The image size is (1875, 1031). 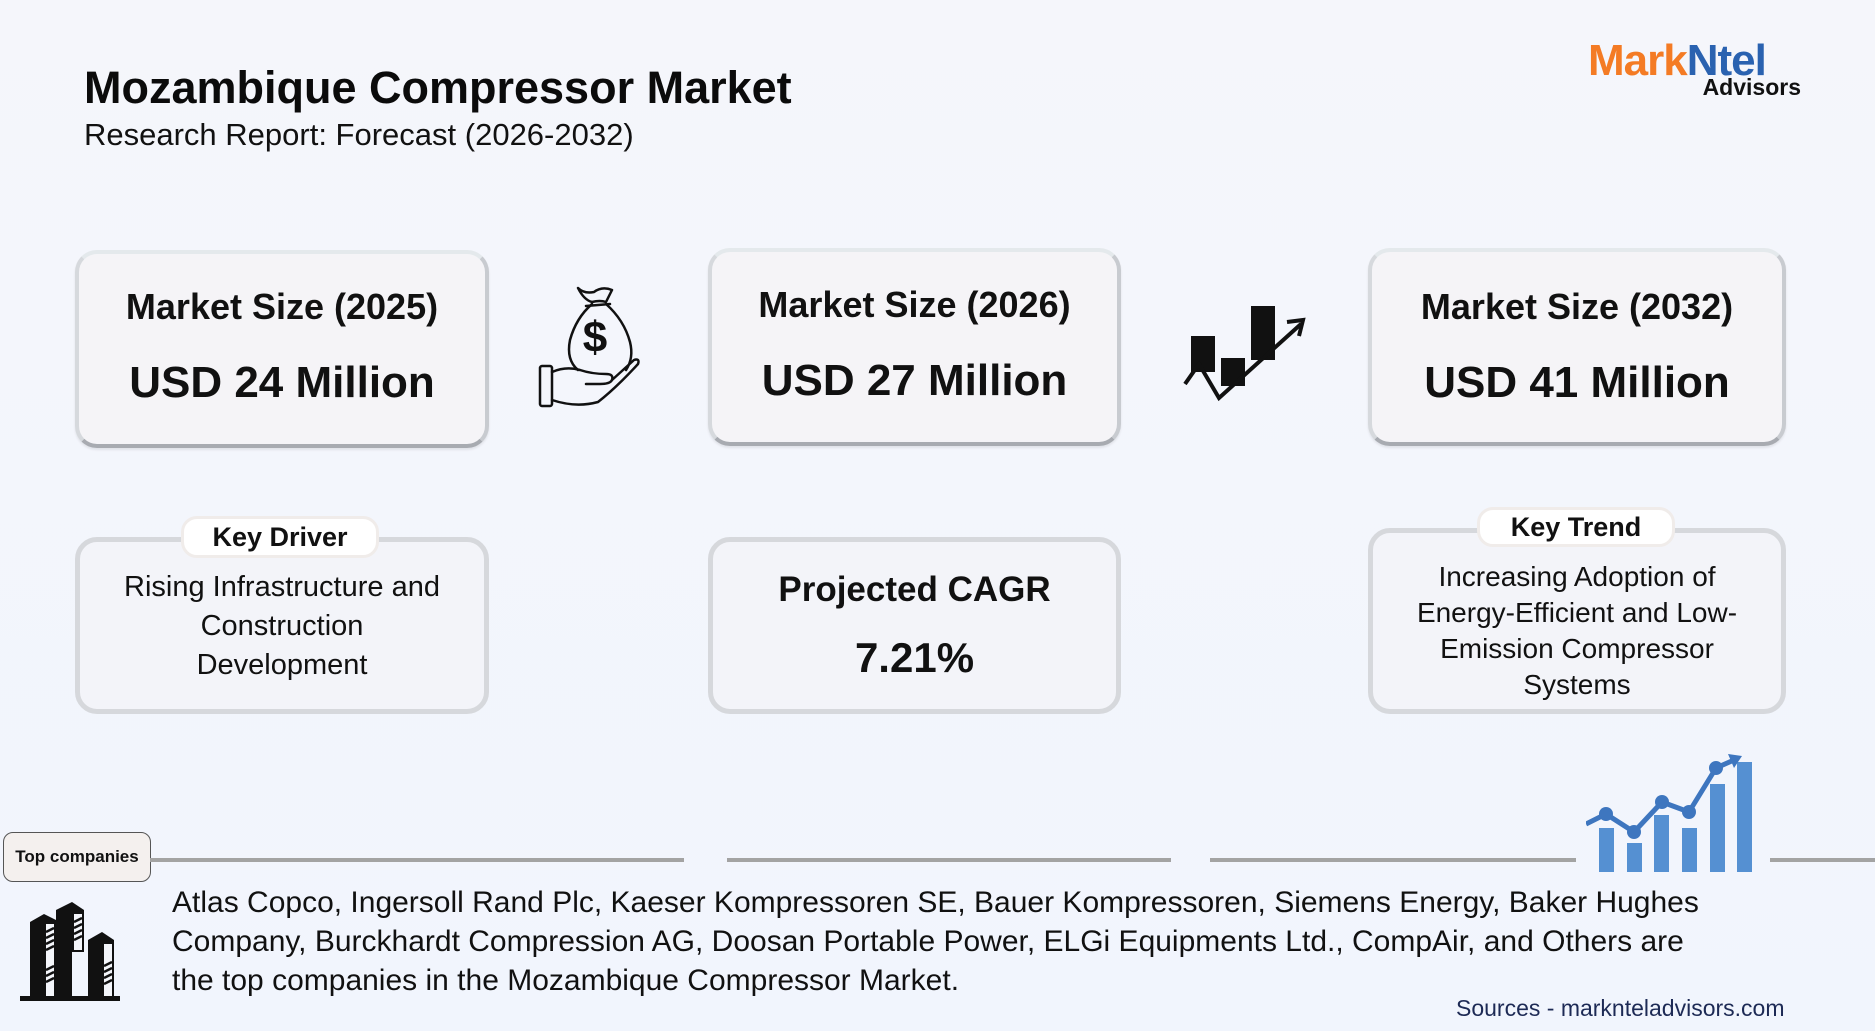 I want to click on key-driver-label: Key Driver, so click(x=280, y=537).